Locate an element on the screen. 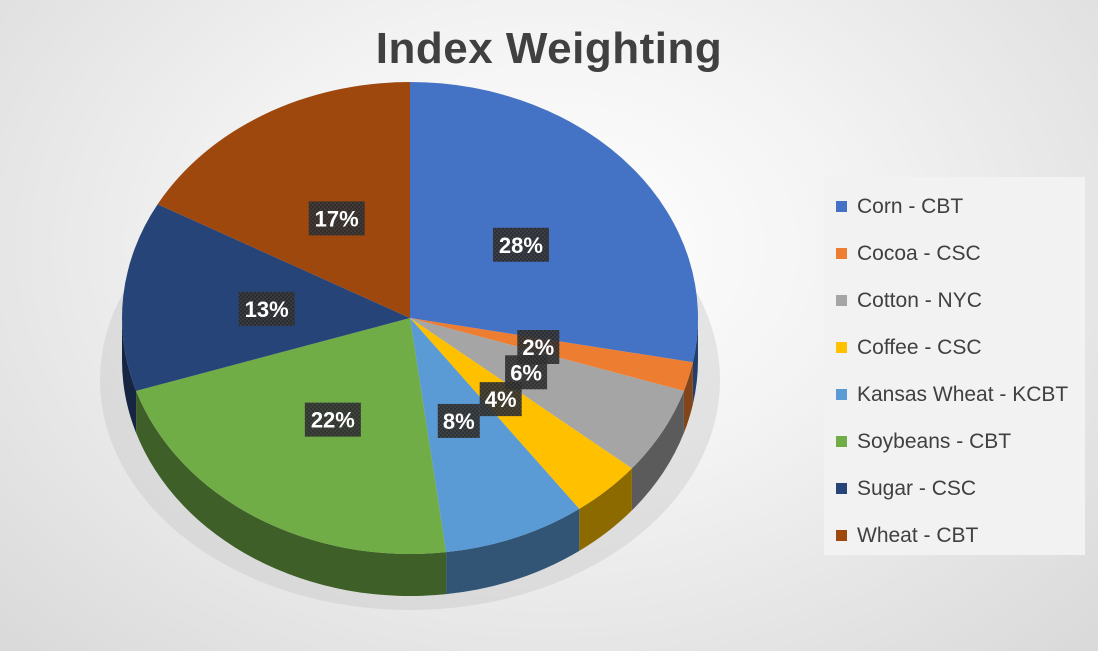 This screenshot has height=651, width=1098. data-label-text: 8% is located at coordinates (459, 421).